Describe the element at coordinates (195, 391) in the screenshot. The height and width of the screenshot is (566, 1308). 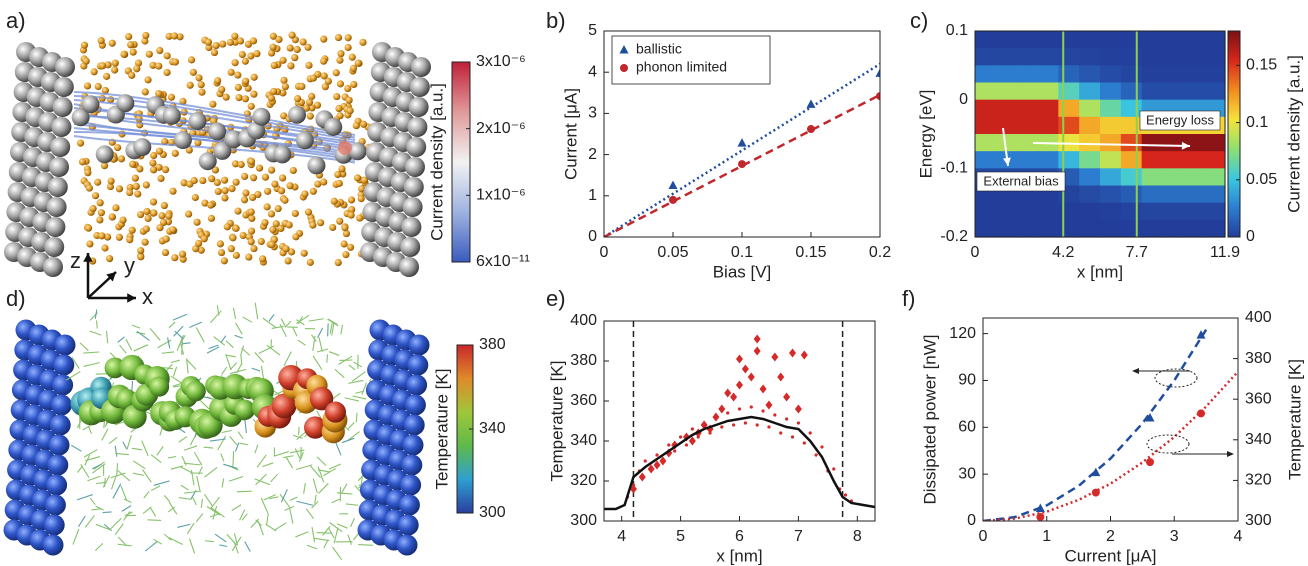
I see `hot-atom` at that location.